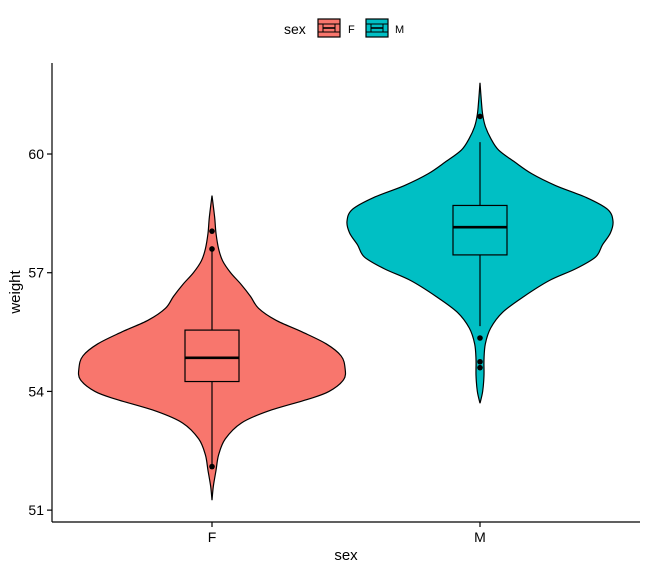 This screenshot has width=648, height=577. What do you see at coordinates (36, 510) in the screenshot?
I see `y-tick-label: 51` at bounding box center [36, 510].